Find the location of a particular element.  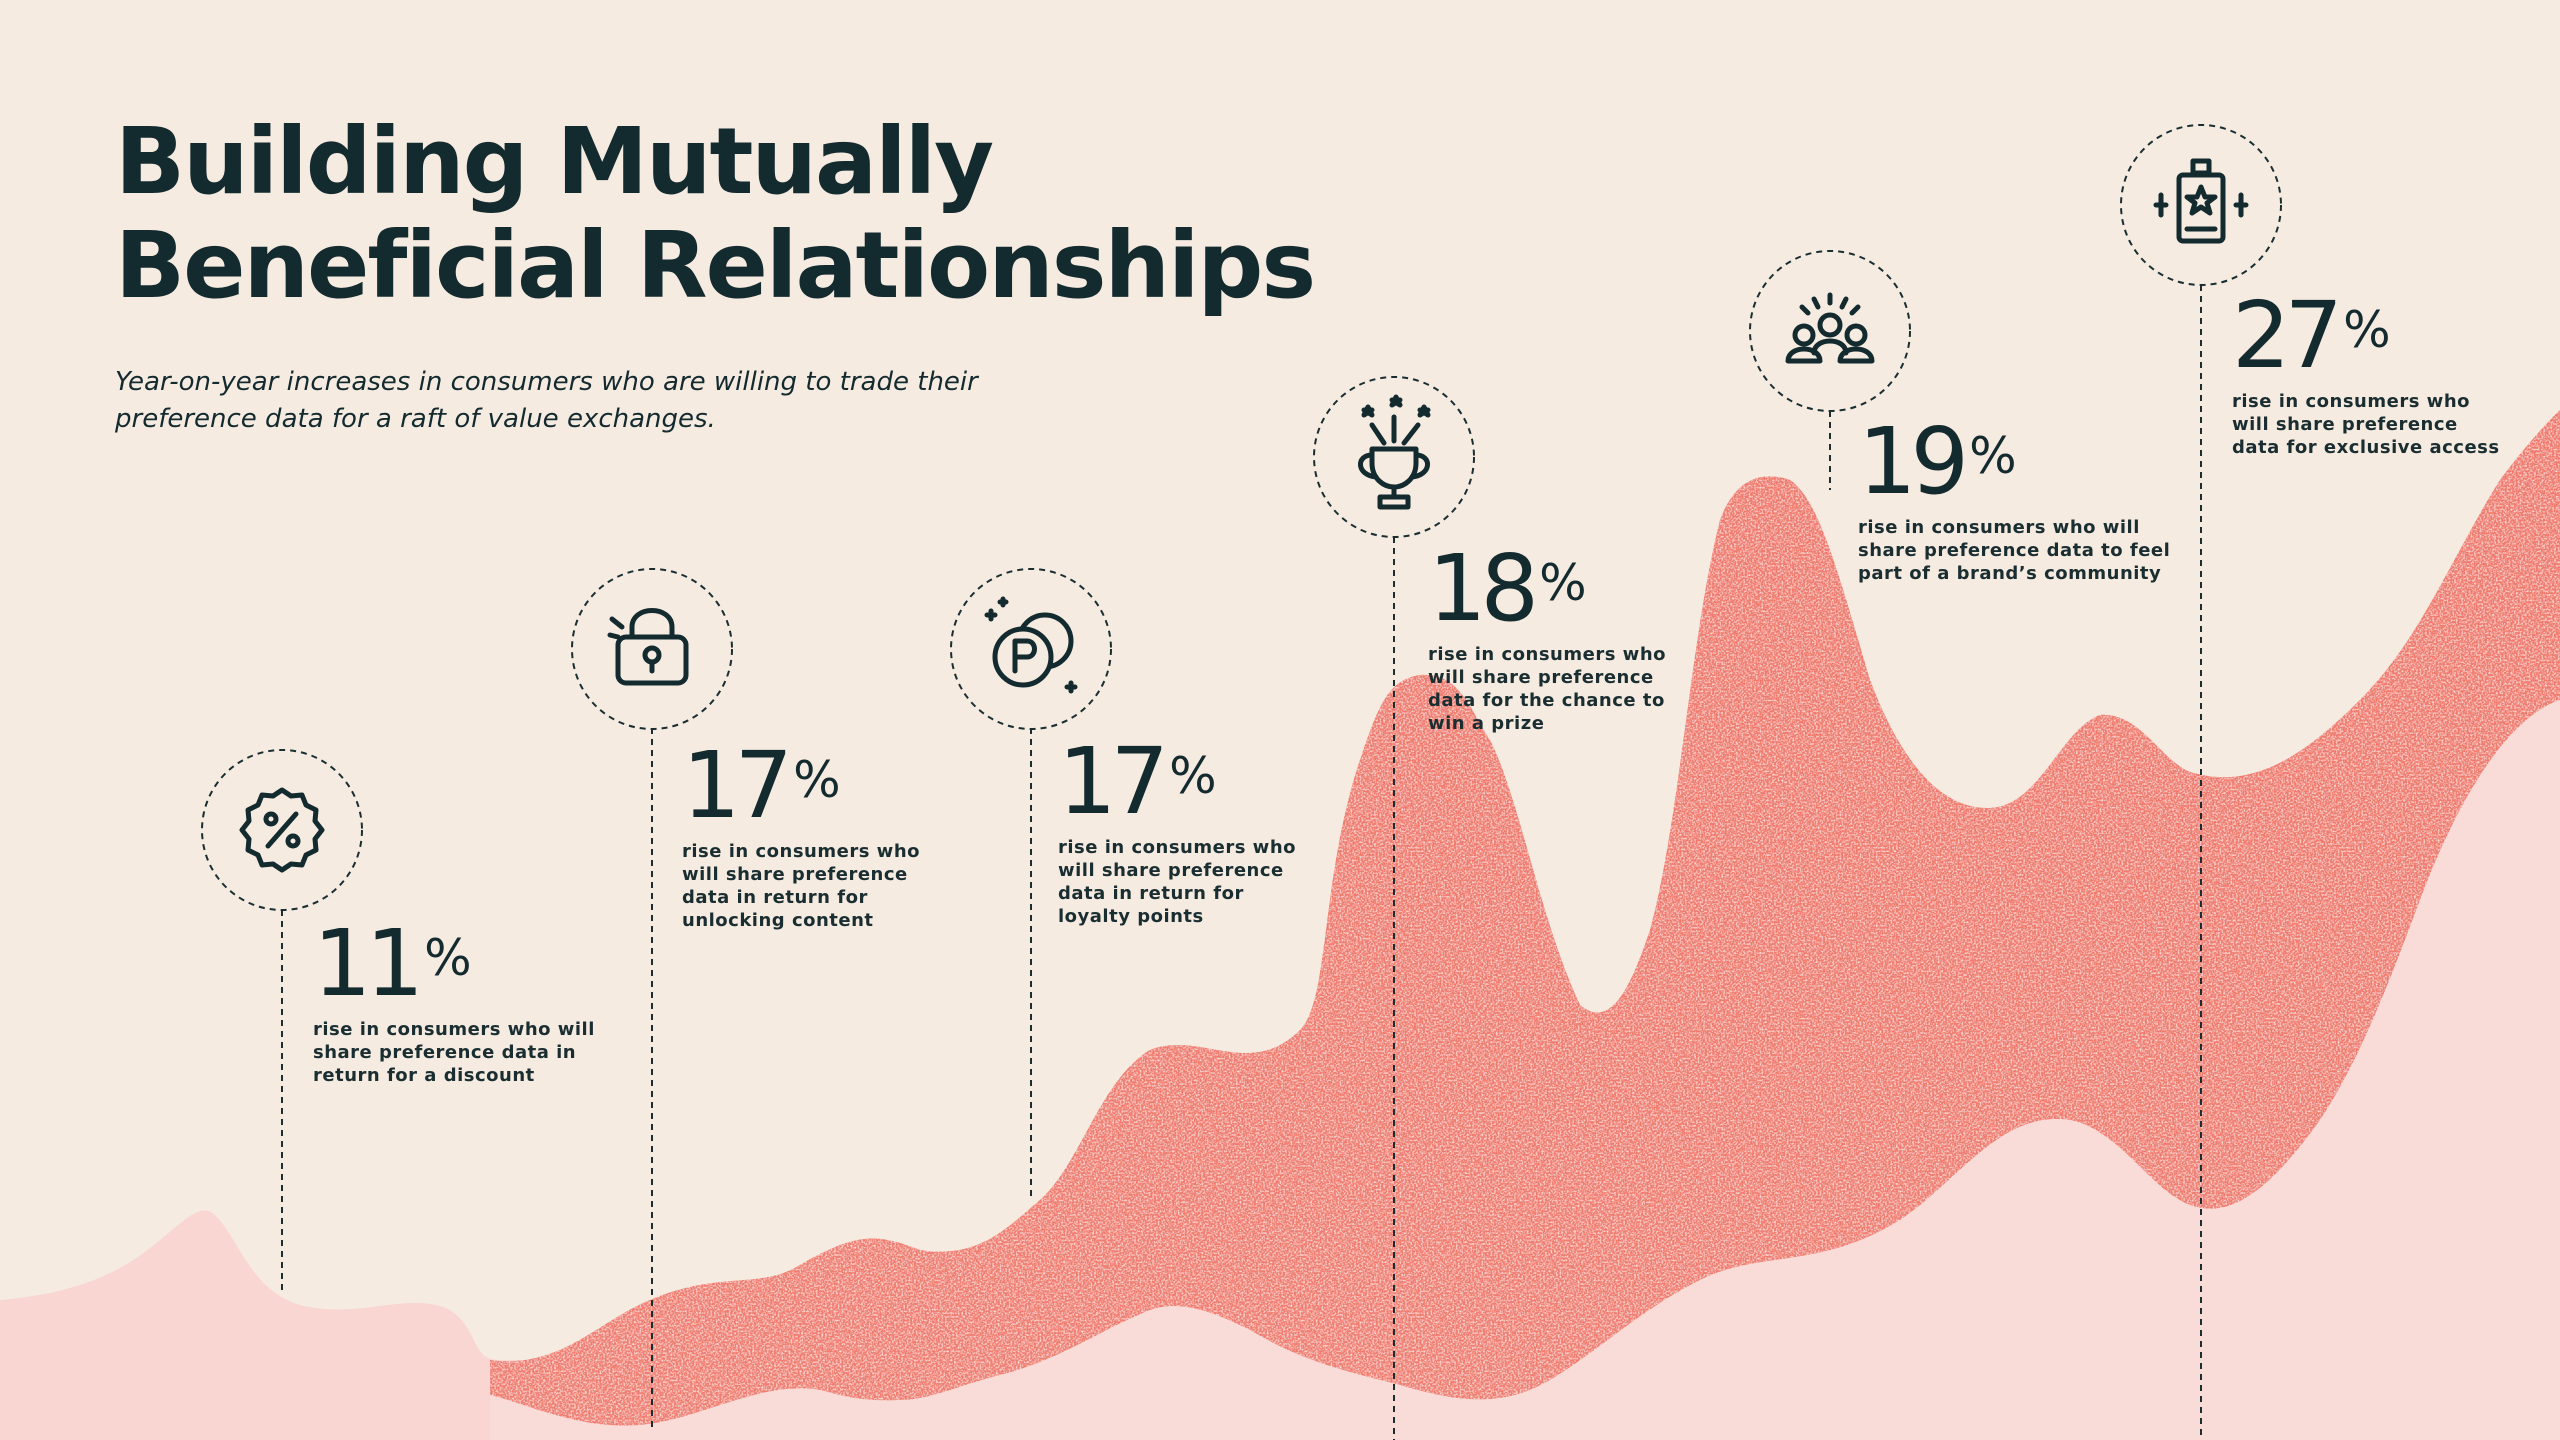

stat-value: 11% is located at coordinates (463, 964).